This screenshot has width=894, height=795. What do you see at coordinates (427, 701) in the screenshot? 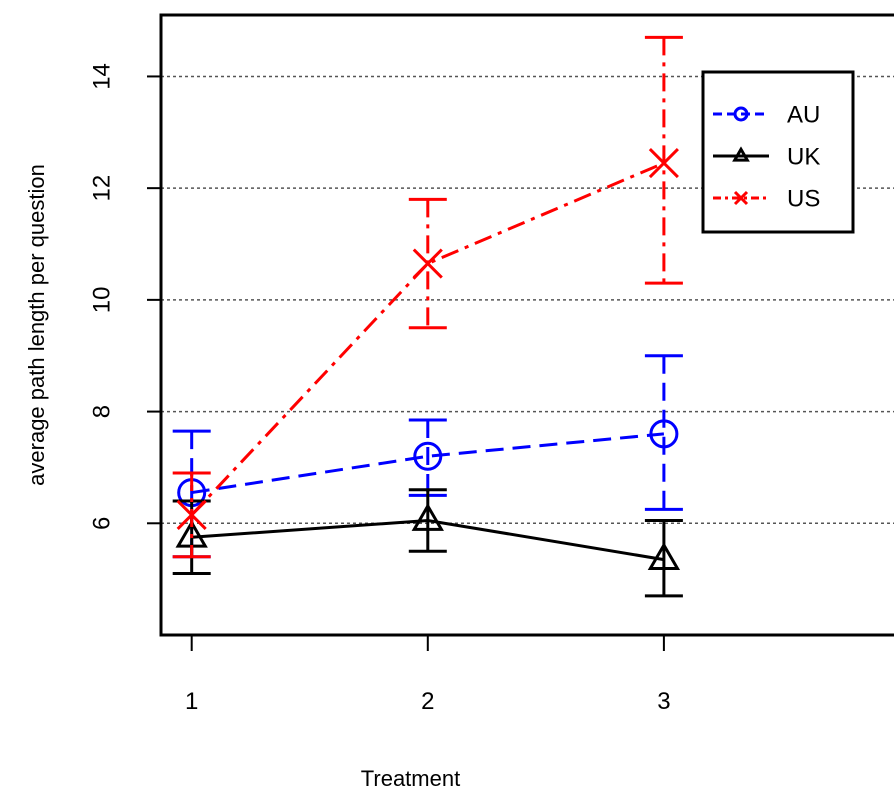
I see `x-tick-label: 2` at bounding box center [427, 701].